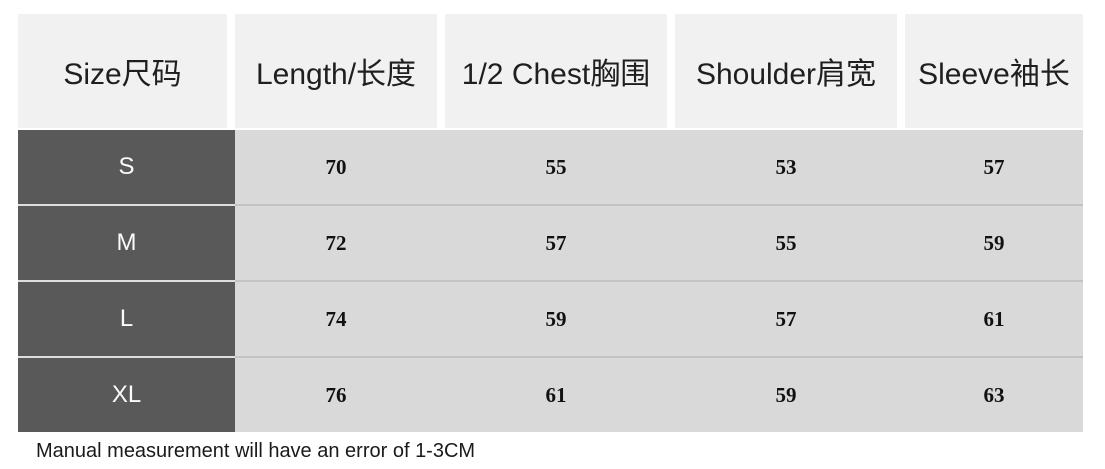 This screenshot has width=1105, height=469. What do you see at coordinates (556, 319) in the screenshot?
I see `cell-l-half-chest: 59` at bounding box center [556, 319].